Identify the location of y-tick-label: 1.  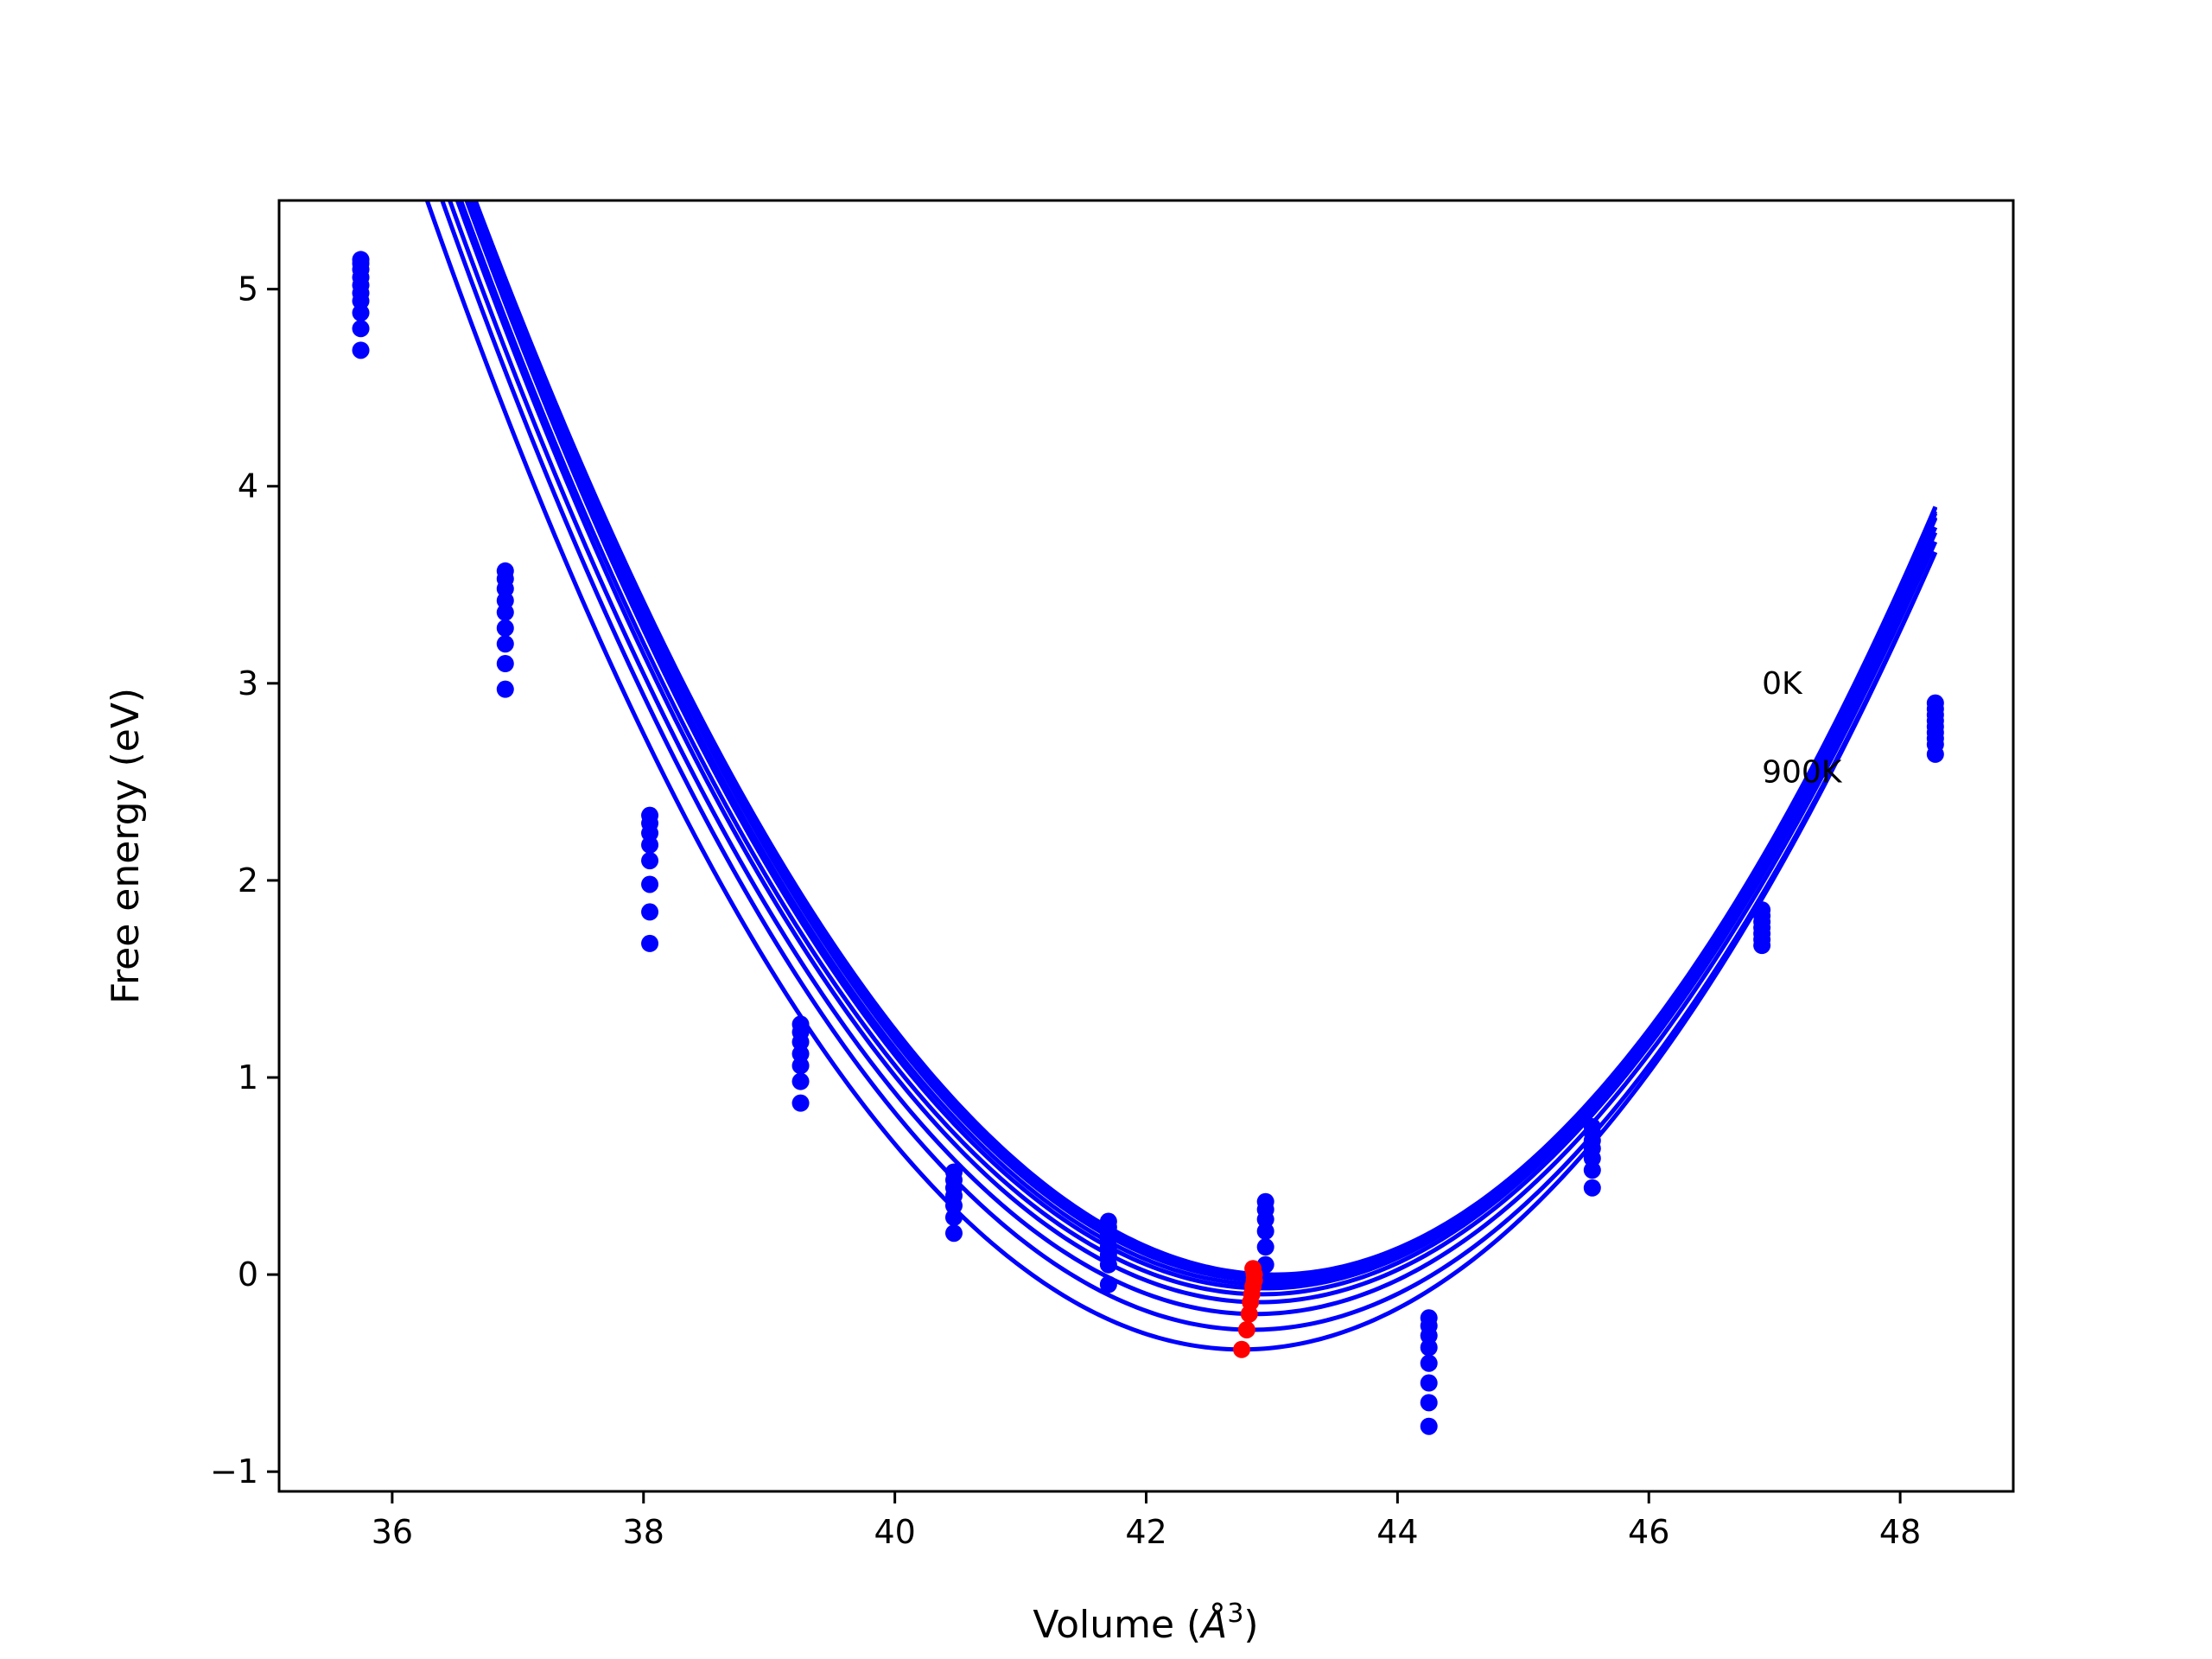
(248, 1077).